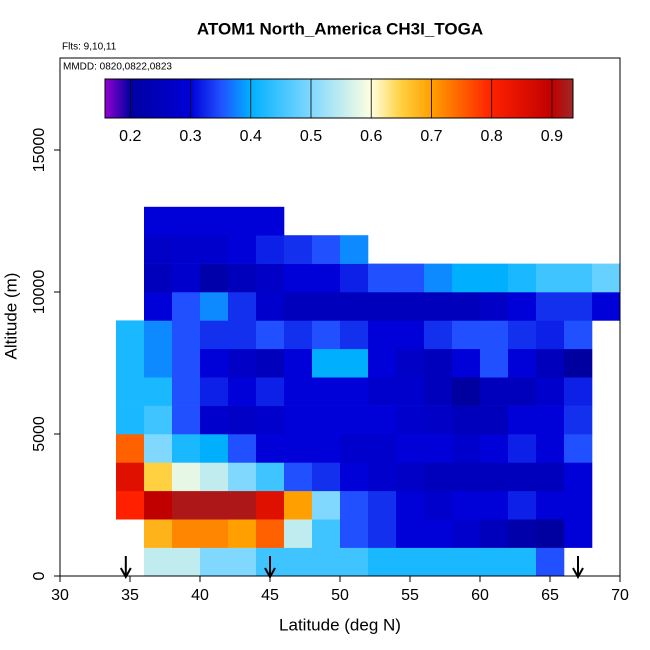 The image size is (650, 650). I want to click on y-tick-label: 10000, so click(39, 292).